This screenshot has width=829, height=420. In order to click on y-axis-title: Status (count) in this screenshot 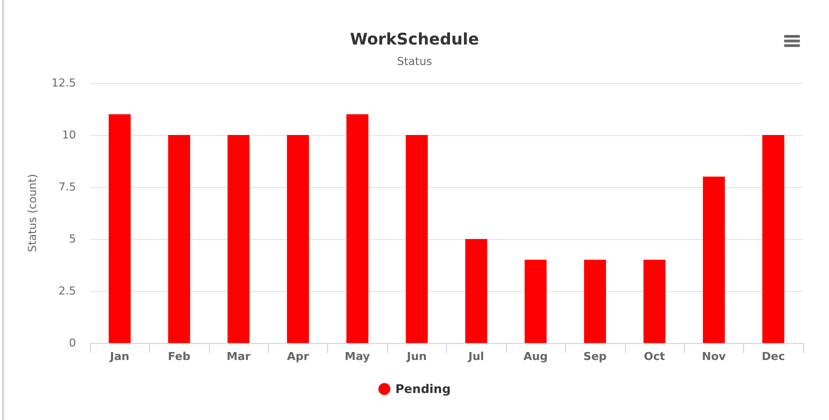, I will do `click(32, 213)`.